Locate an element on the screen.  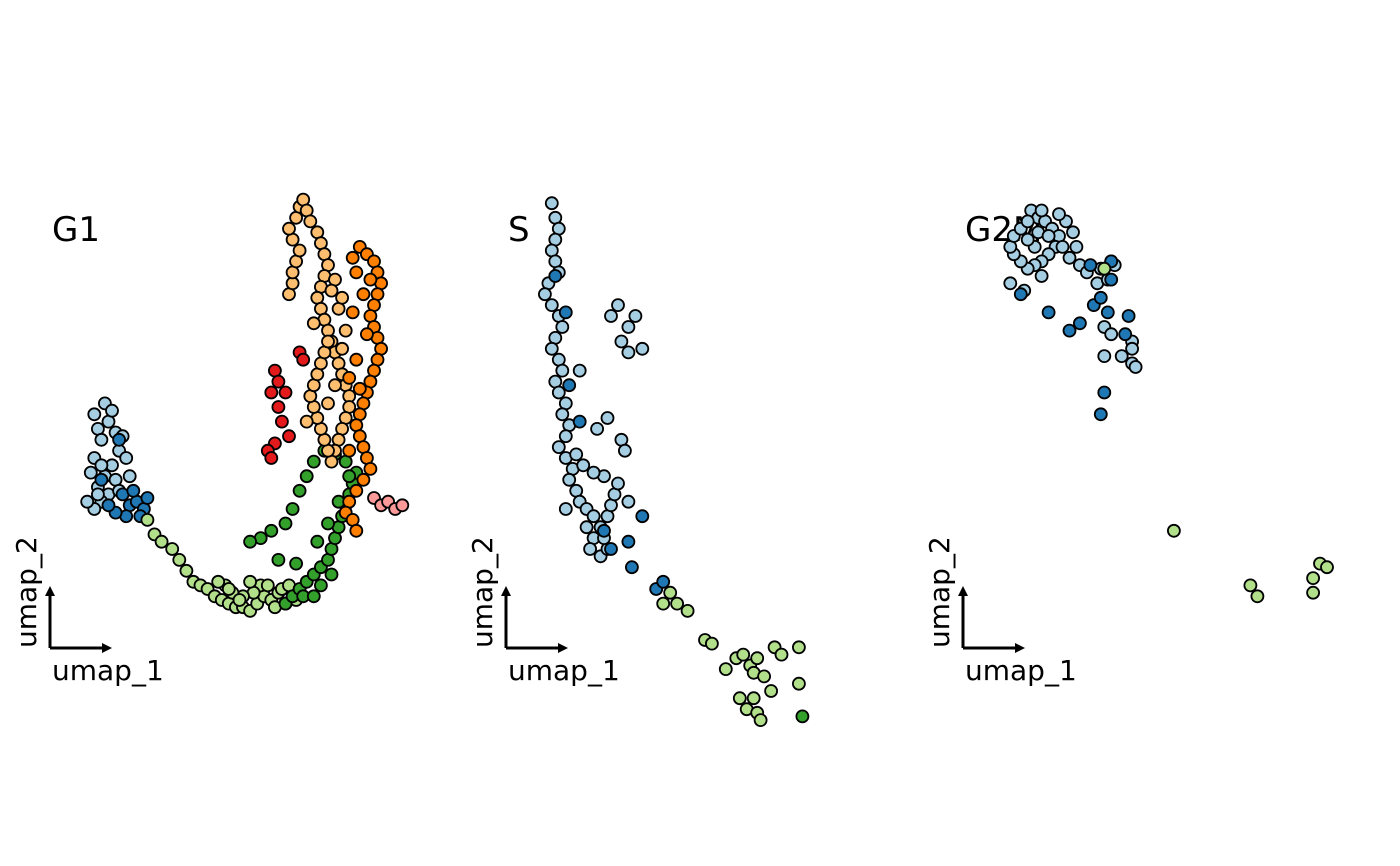
panel-title: S is located at coordinates (519, 230).